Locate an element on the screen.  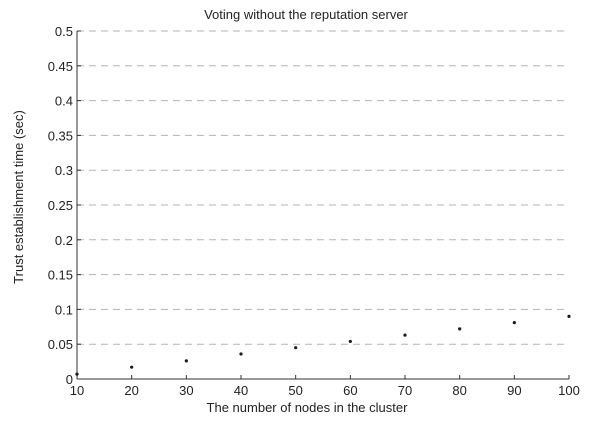
x-tick-label: 90 is located at coordinates (514, 390).